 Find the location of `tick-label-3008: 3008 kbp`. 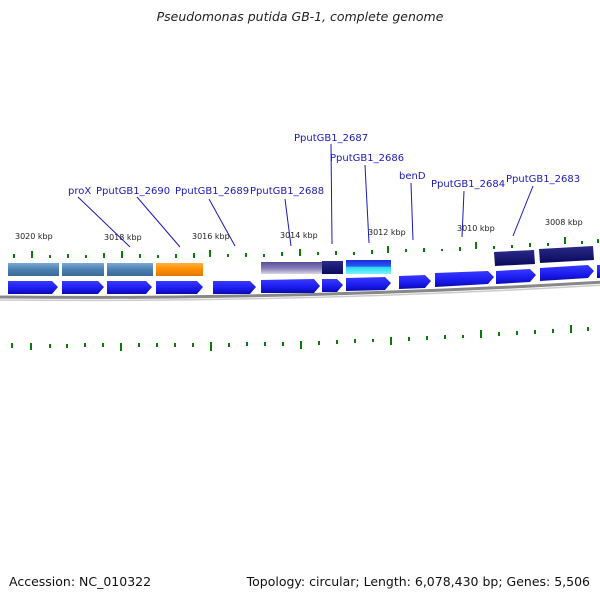

tick-label-3008: 3008 kbp is located at coordinates (564, 222).